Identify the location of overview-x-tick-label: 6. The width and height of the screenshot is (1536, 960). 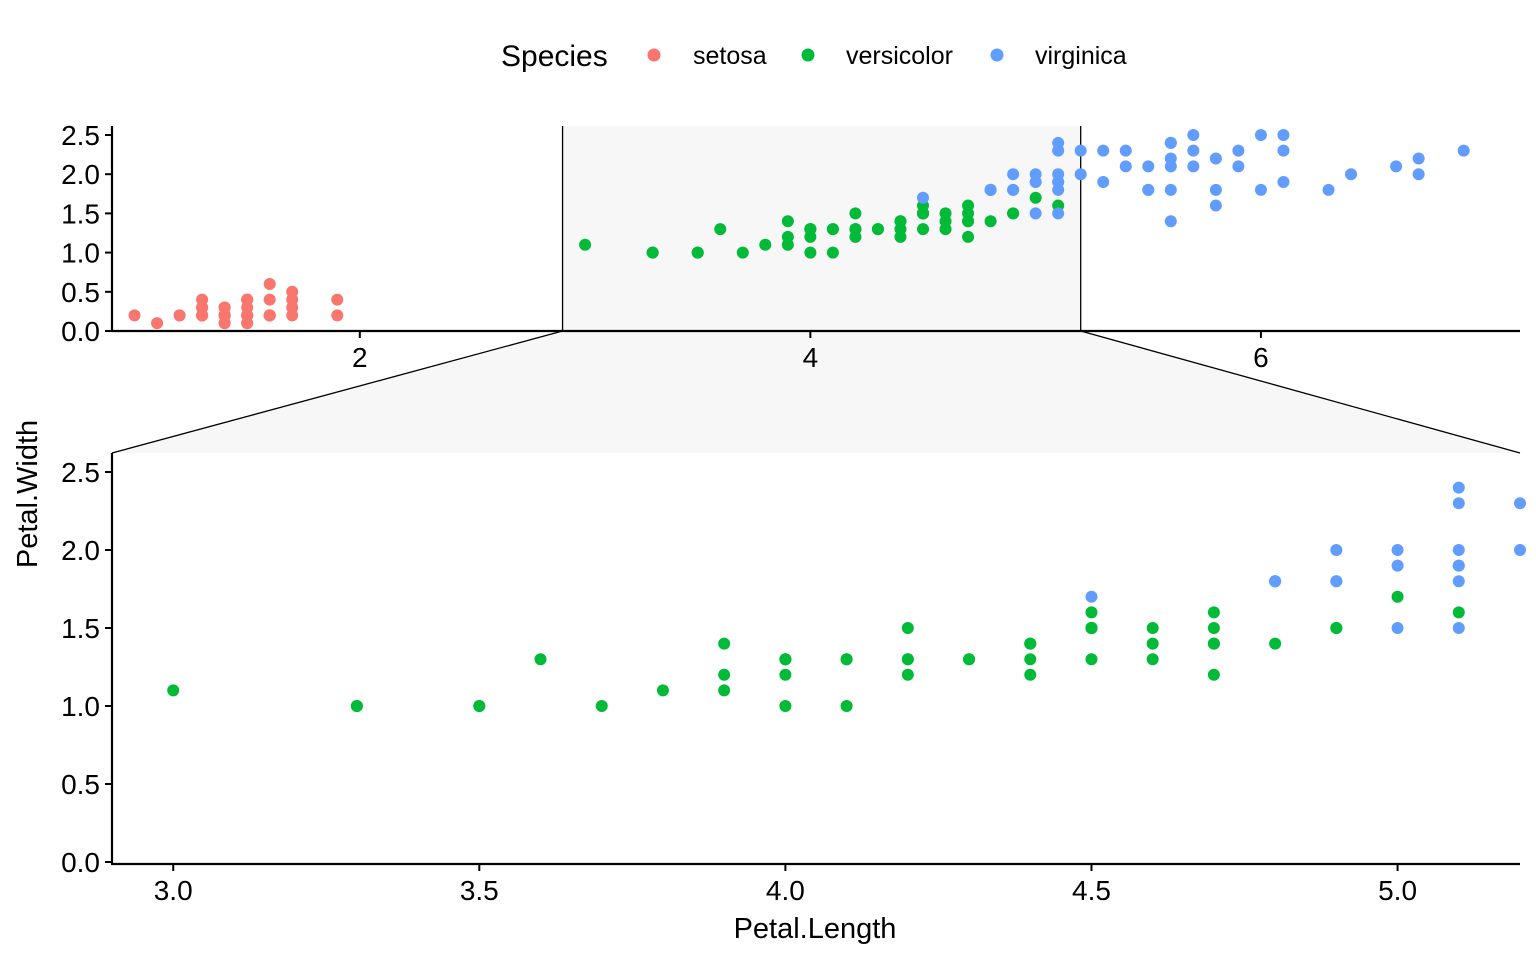
(1261, 357).